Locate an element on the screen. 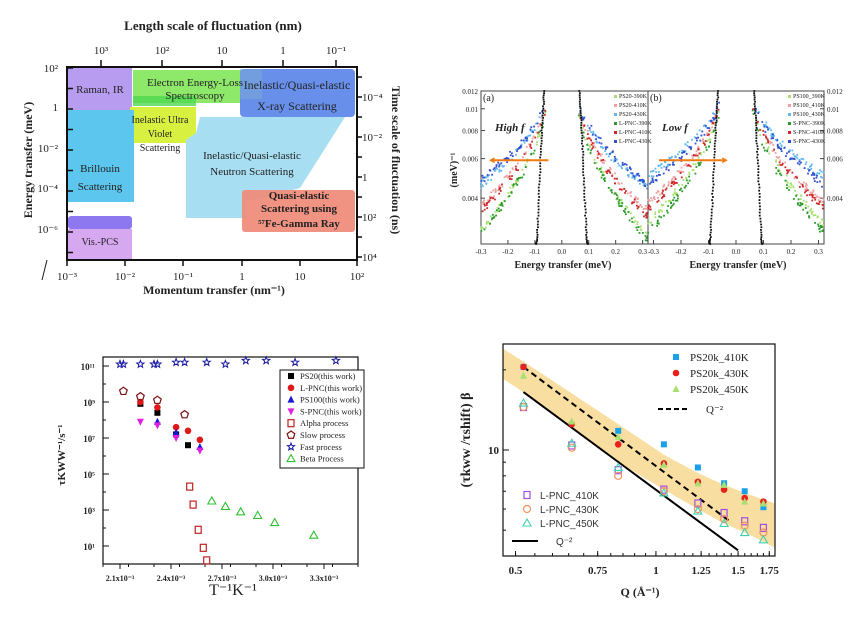  y-tick-label: 0.012 is located at coordinates (470, 92).